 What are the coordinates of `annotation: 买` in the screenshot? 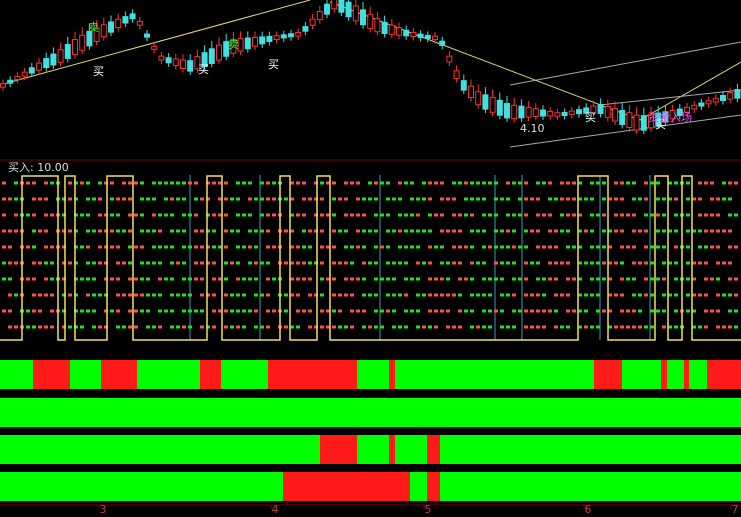 It's located at (660, 124).